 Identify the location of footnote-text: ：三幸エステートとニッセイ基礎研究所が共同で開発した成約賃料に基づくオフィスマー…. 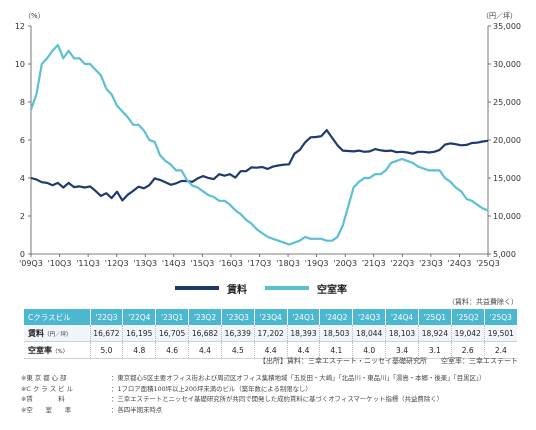
(277, 399).